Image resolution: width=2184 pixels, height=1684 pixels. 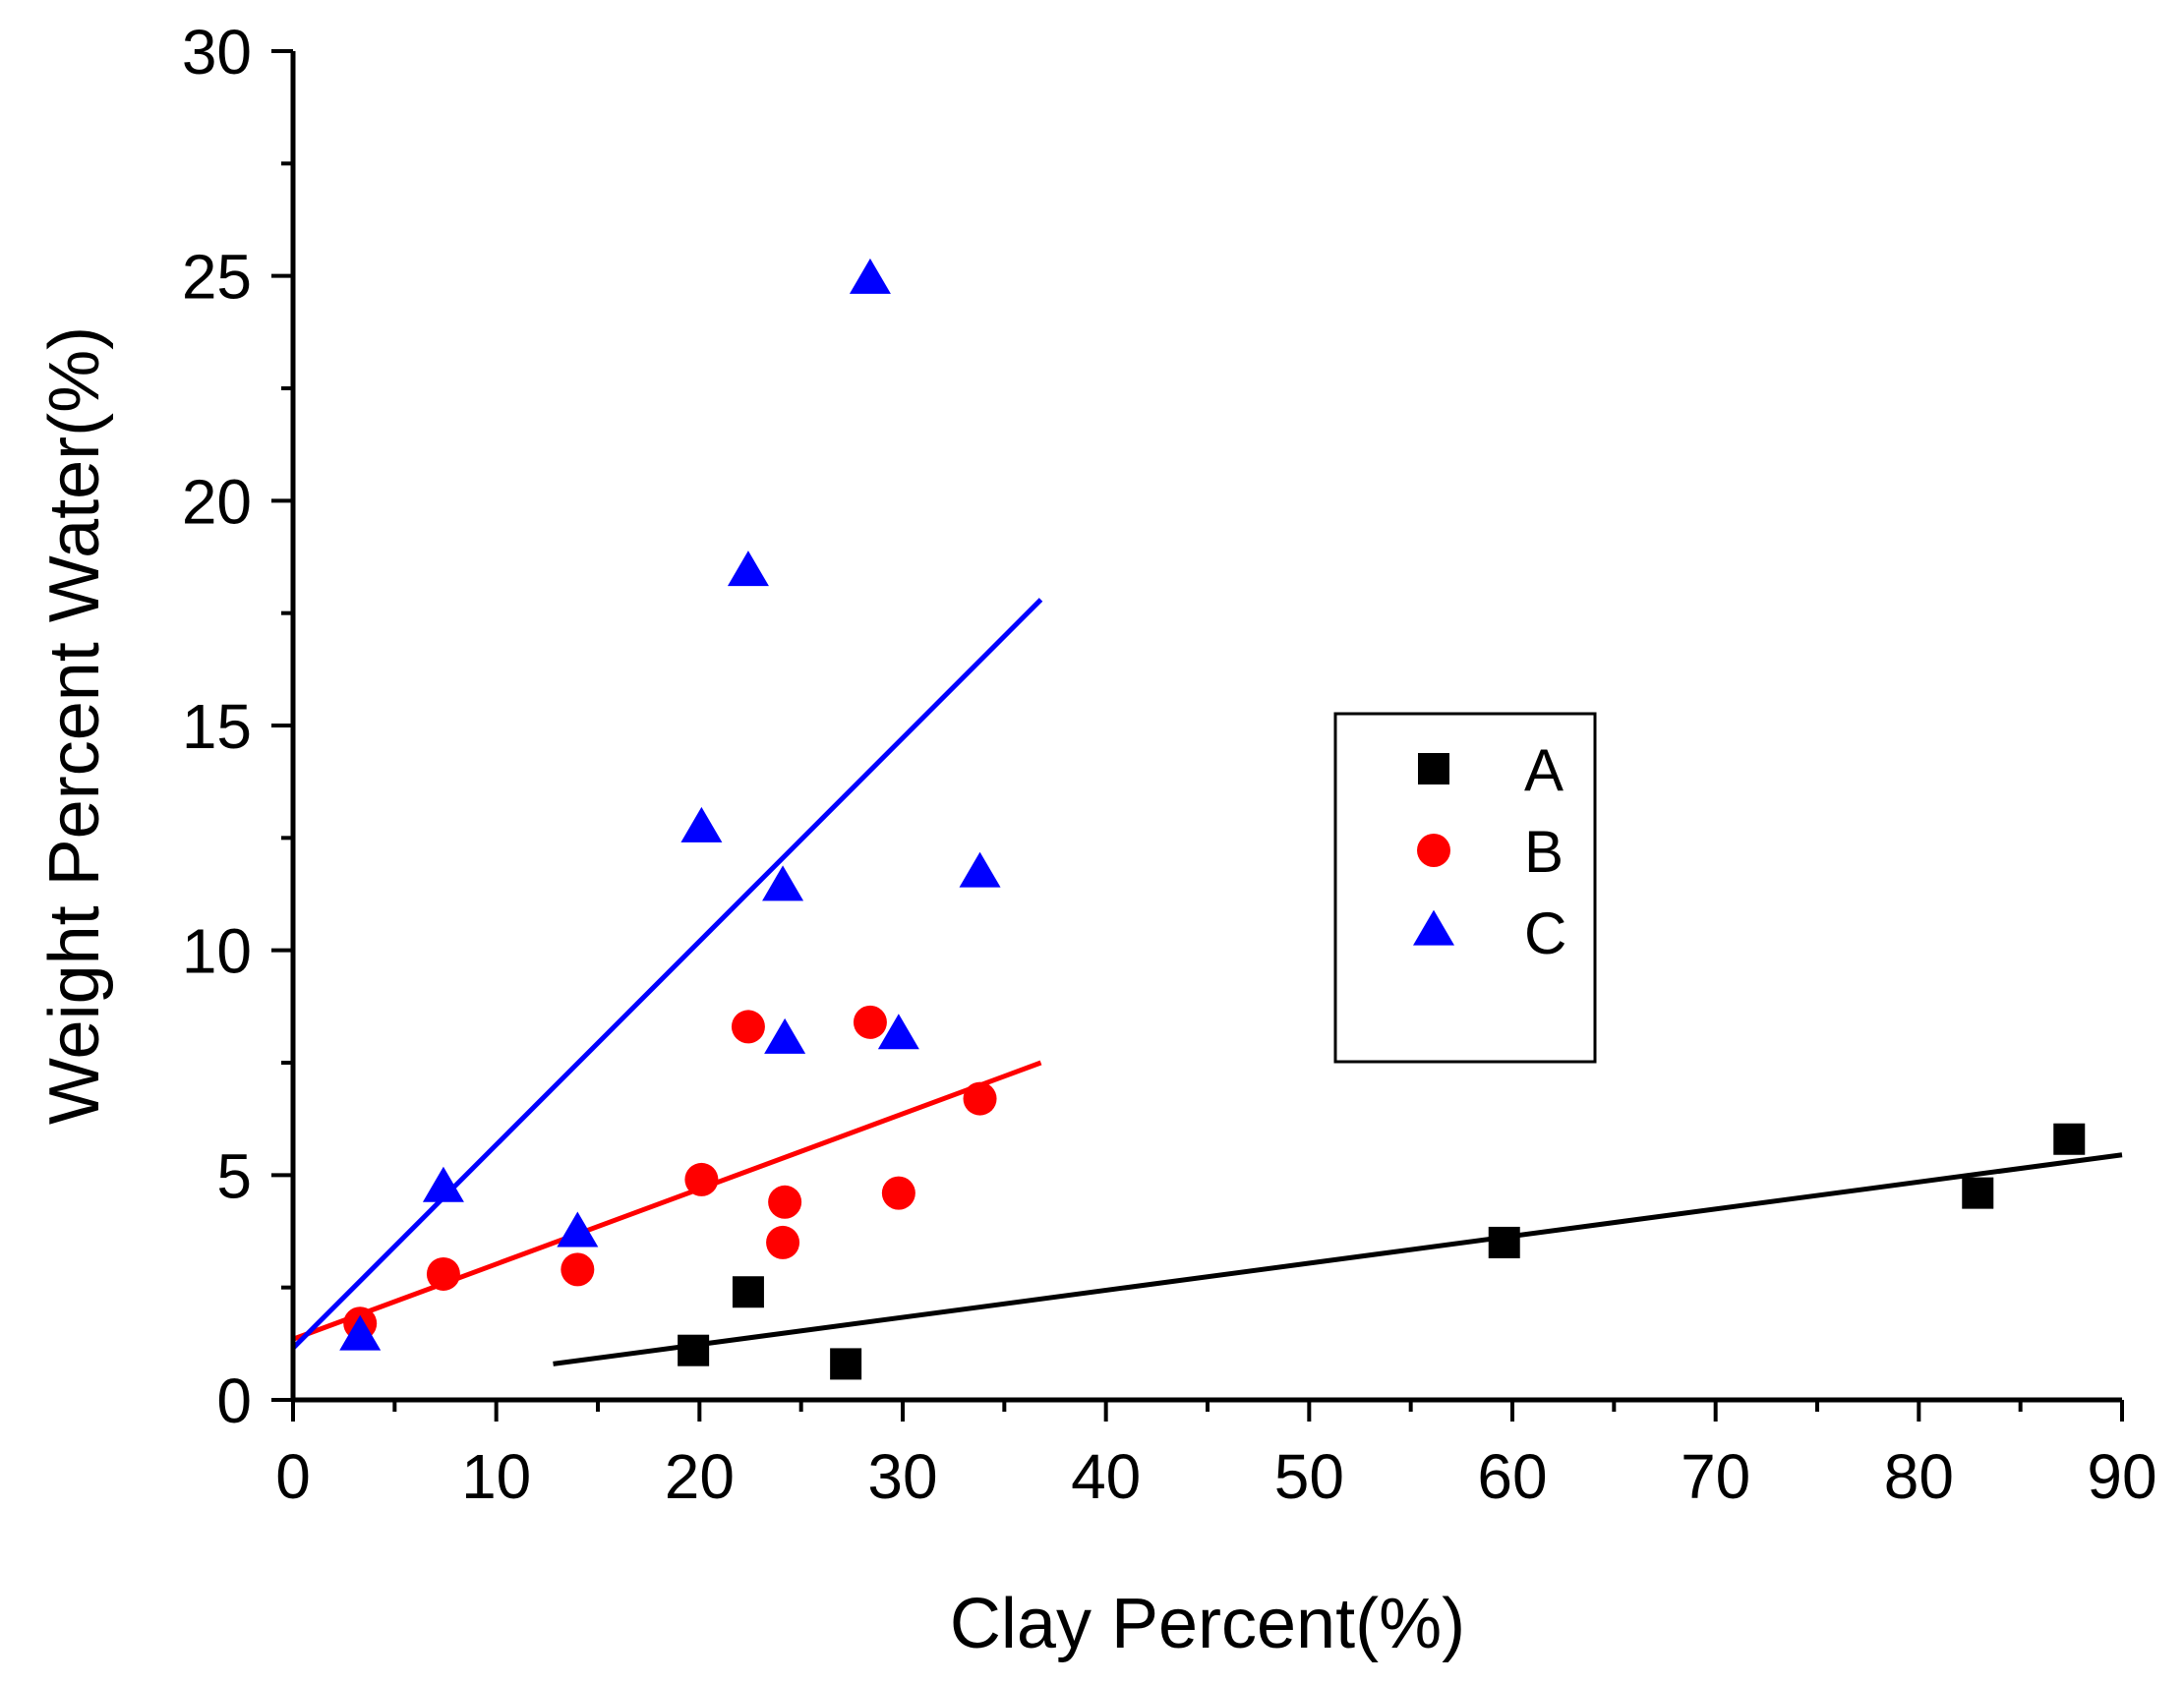 I want to click on legend-box, so click(x=1465, y=888).